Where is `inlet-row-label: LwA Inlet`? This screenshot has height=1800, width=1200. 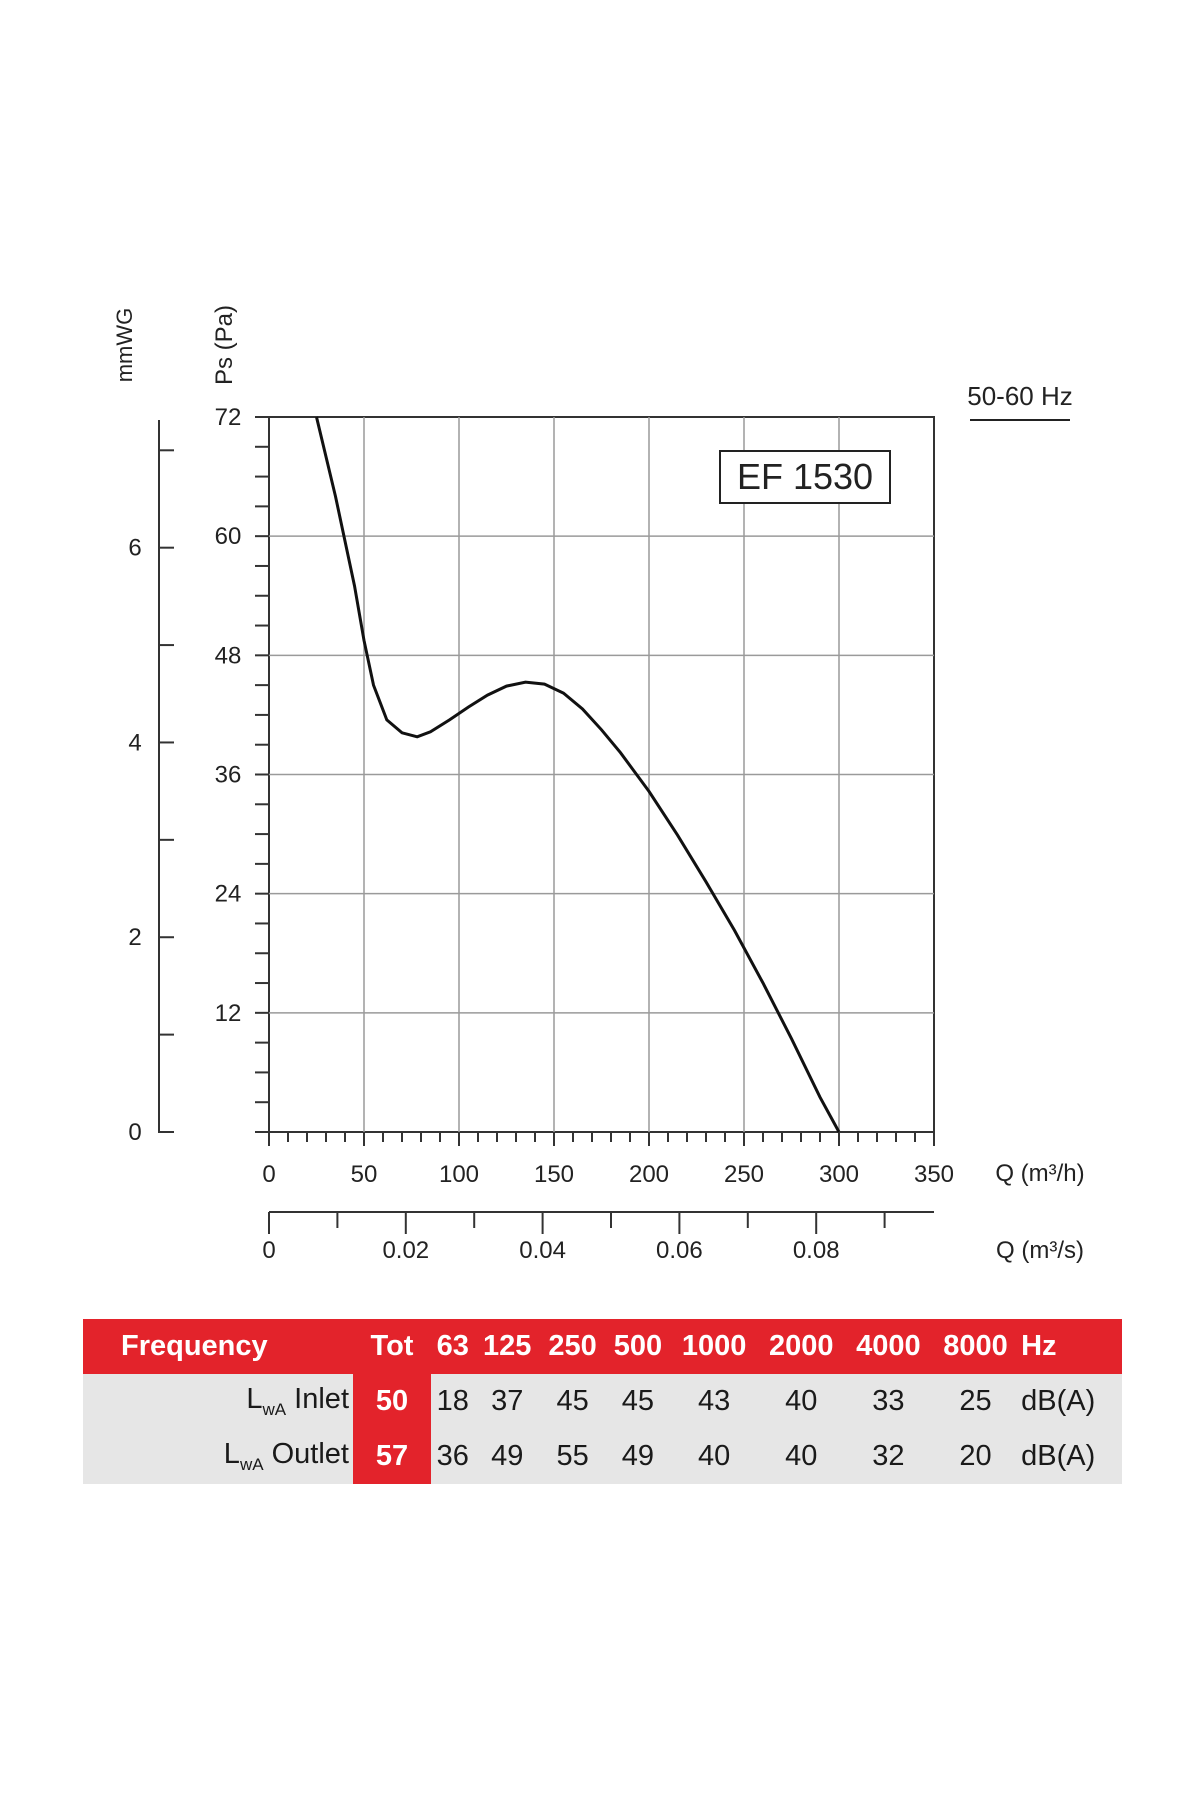 inlet-row-label: LwA Inlet is located at coordinates (218, 1401).